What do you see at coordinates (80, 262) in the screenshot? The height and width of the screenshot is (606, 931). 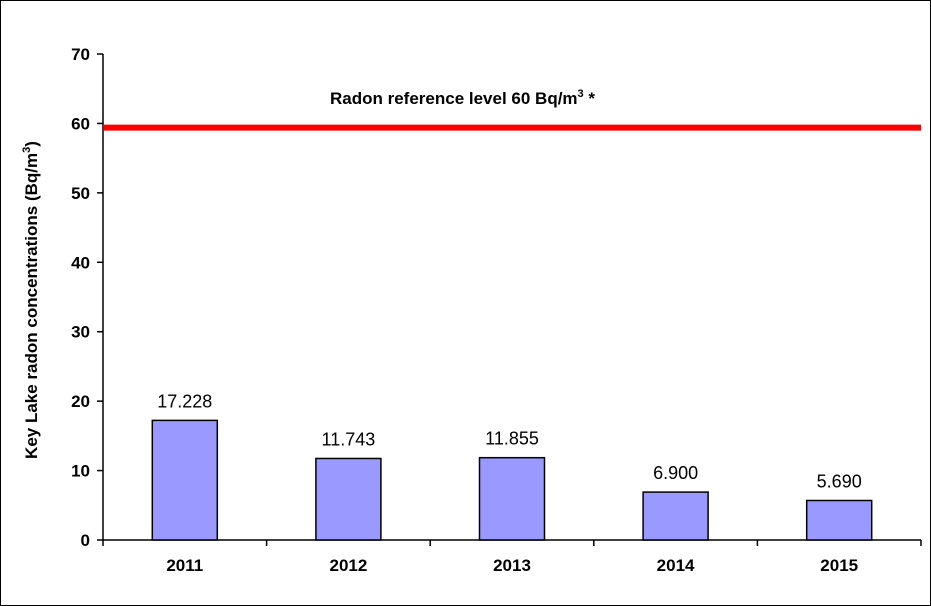 I see `y-tick-label: 40` at bounding box center [80, 262].